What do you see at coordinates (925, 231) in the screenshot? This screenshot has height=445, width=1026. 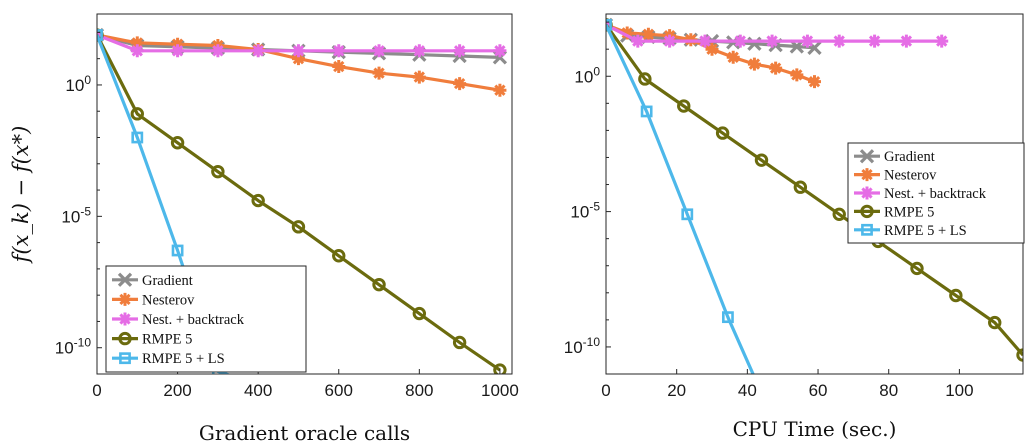 I see `legend-entry: RMPE 5 + LS` at bounding box center [925, 231].